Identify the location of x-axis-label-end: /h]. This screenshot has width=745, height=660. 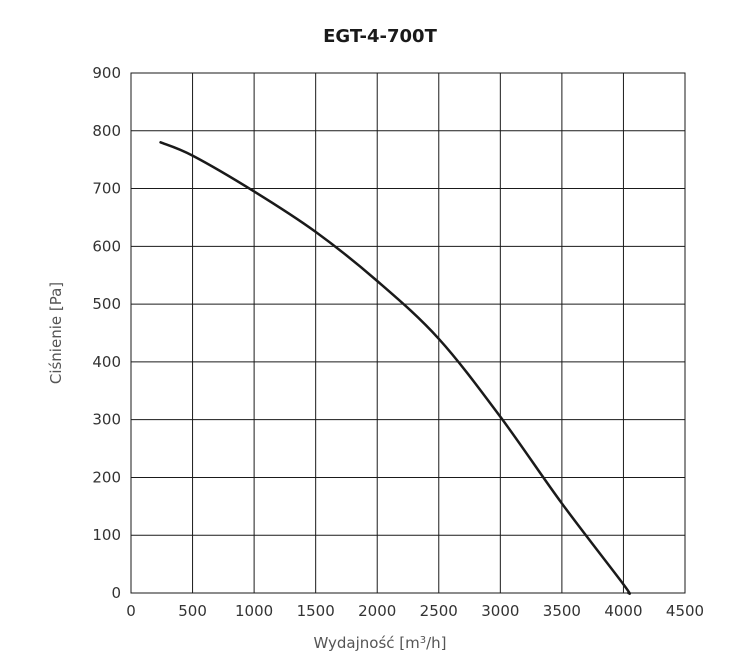
(436, 643).